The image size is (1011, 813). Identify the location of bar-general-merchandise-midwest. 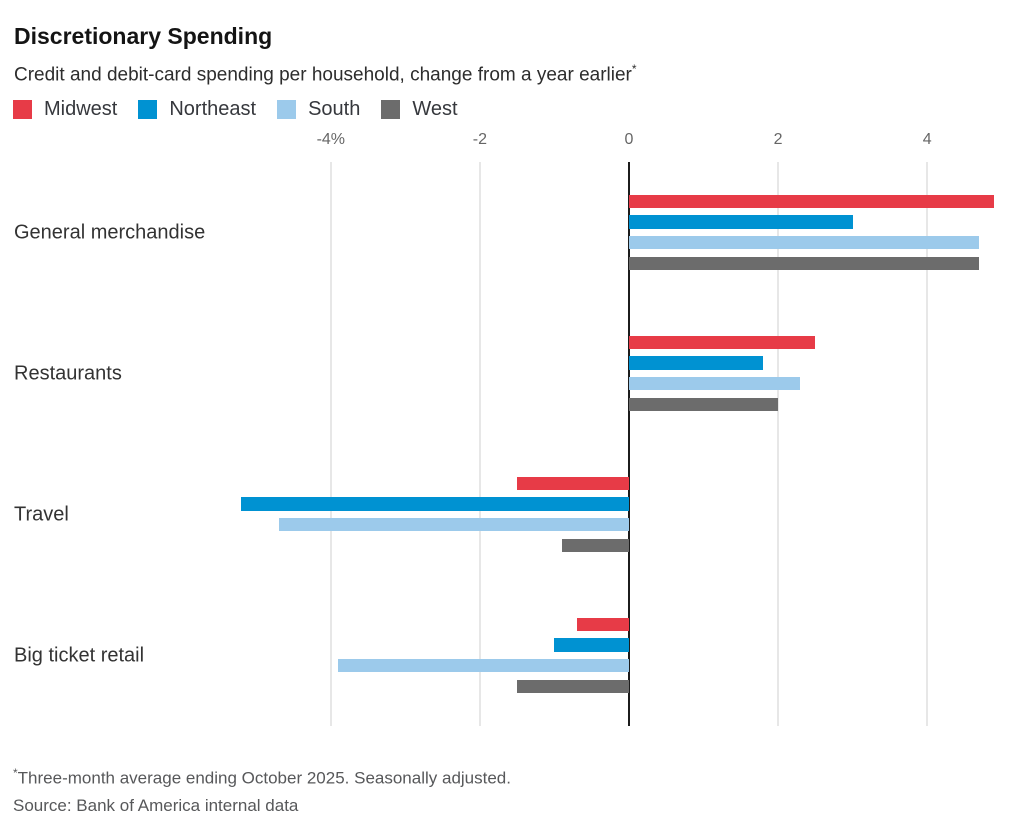
(812, 201).